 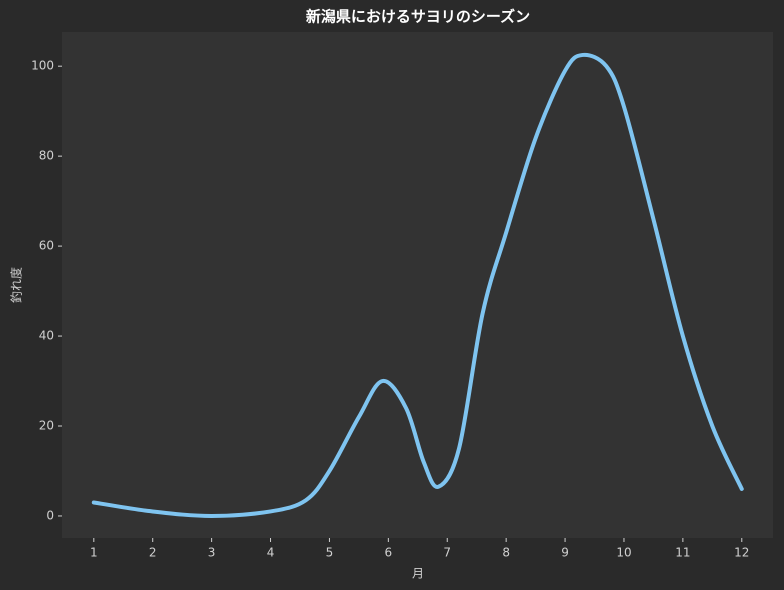 What do you see at coordinates (741, 553) in the screenshot?
I see `x-tick-label: 12` at bounding box center [741, 553].